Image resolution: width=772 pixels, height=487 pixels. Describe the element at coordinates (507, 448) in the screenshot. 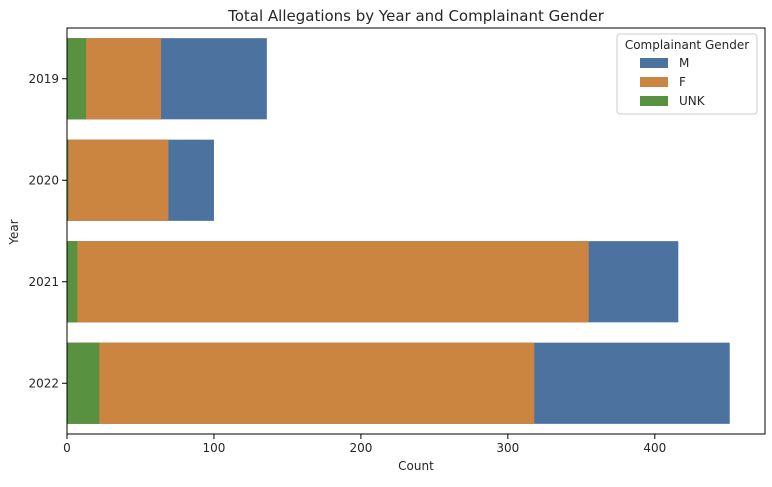

I see `x-tick-label-300: 300` at that location.